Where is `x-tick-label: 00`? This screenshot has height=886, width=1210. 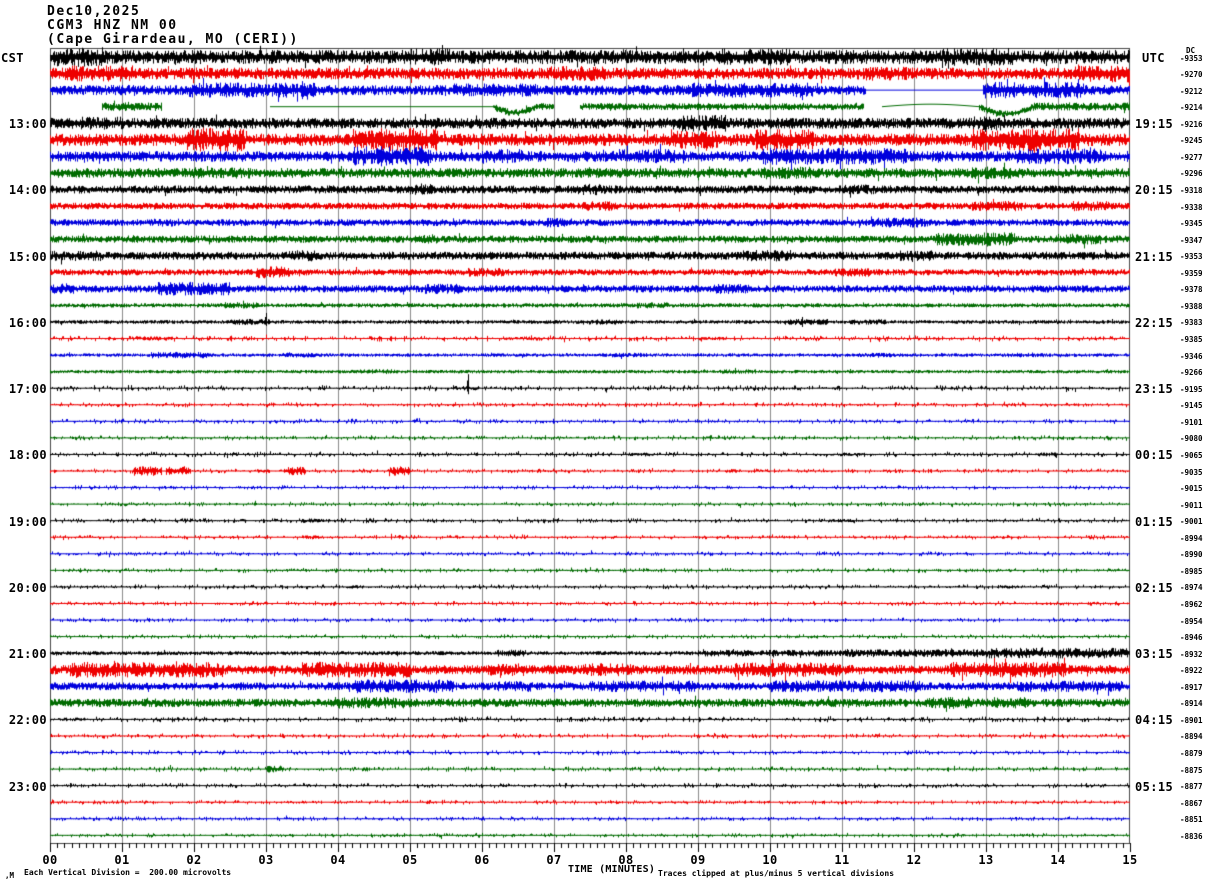 x-tick-label: 00 is located at coordinates (50, 860).